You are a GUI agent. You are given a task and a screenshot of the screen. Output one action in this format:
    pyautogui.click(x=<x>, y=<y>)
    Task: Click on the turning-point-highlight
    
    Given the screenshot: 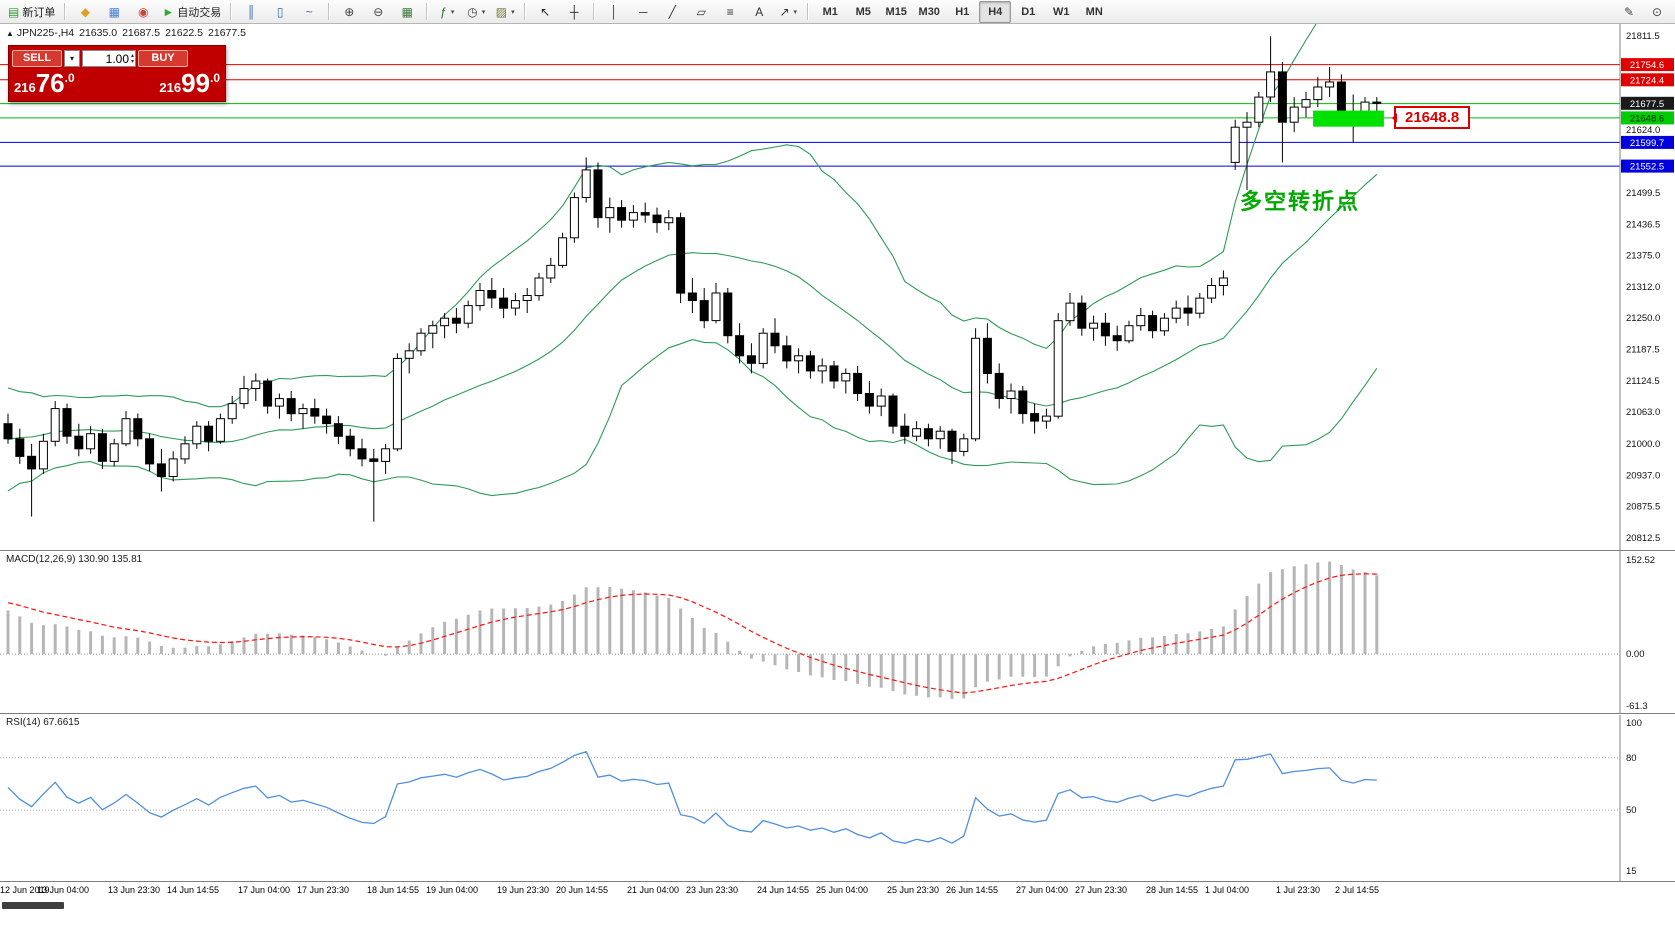 What is the action you would take?
    pyautogui.click(x=1348, y=118)
    